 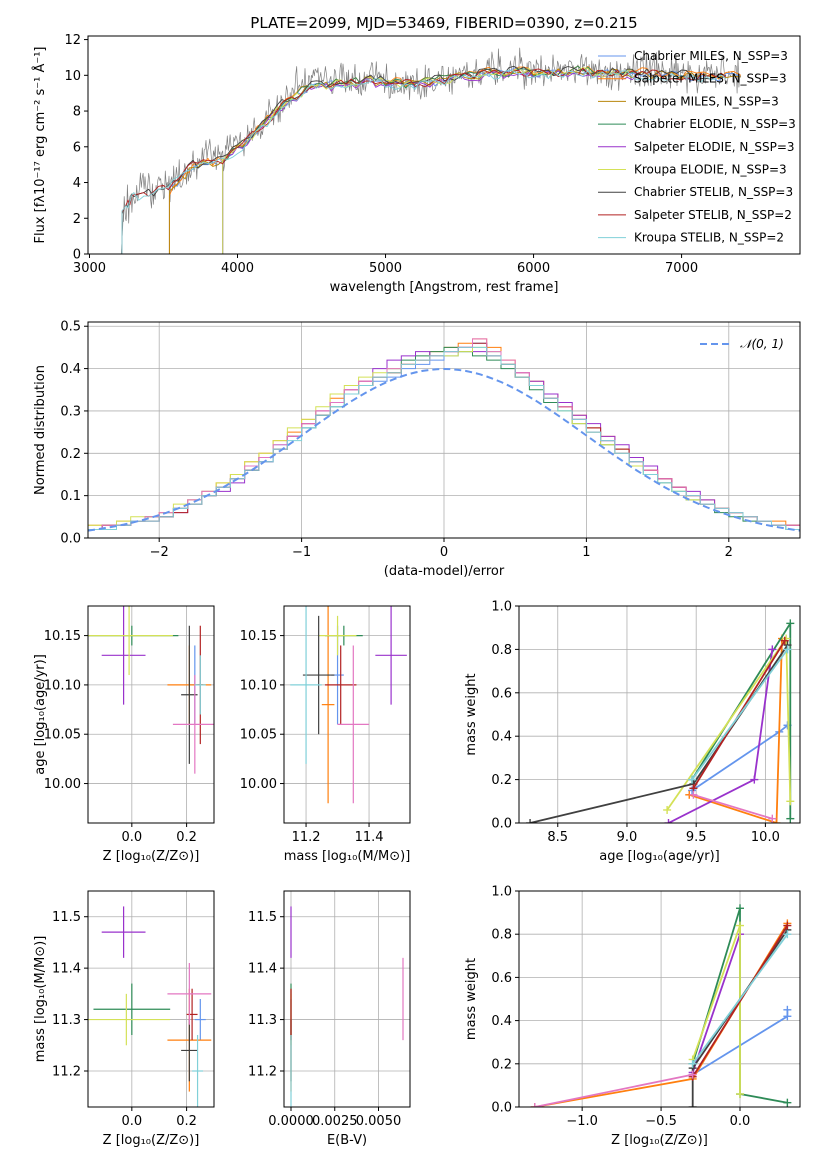 What do you see at coordinates (710, 79) in the screenshot?
I see `legend-entry: Salpeter MILES, N_SSP=3` at bounding box center [710, 79].